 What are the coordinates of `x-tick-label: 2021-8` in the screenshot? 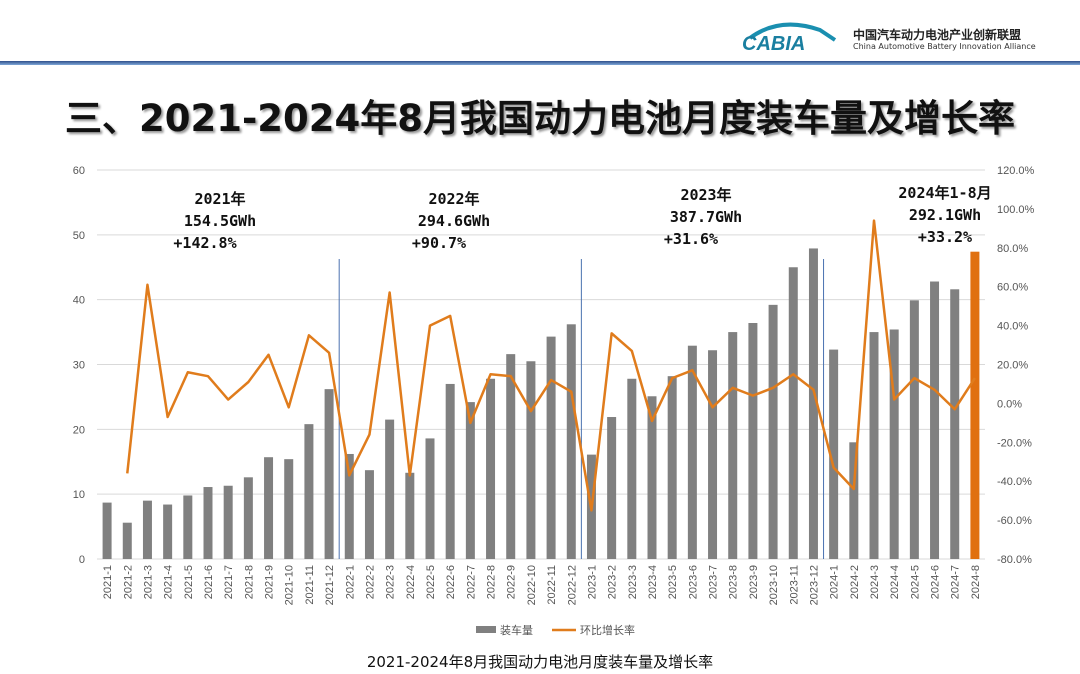 It's located at (249, 582).